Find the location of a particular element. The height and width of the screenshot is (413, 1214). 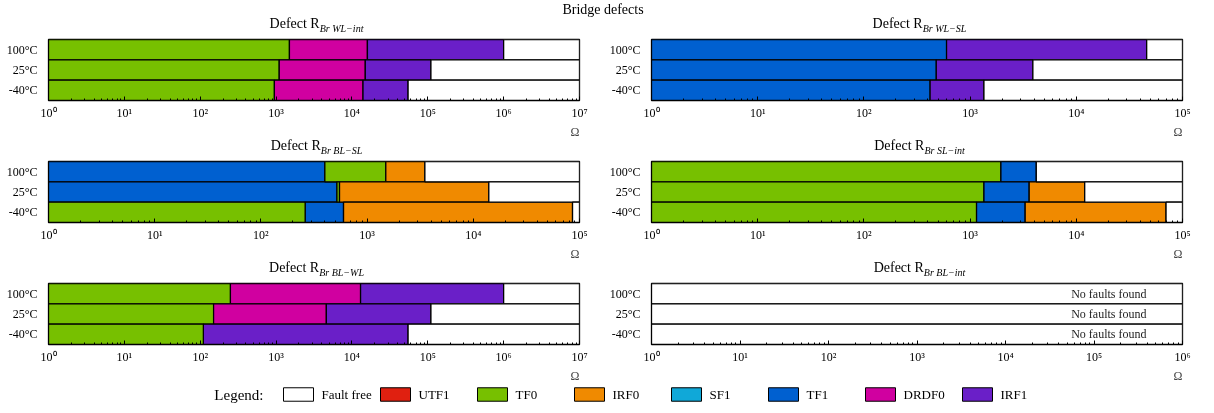

chart-title: Defect R$_{Br BL−WL}$ is located at coordinates (316, 269).